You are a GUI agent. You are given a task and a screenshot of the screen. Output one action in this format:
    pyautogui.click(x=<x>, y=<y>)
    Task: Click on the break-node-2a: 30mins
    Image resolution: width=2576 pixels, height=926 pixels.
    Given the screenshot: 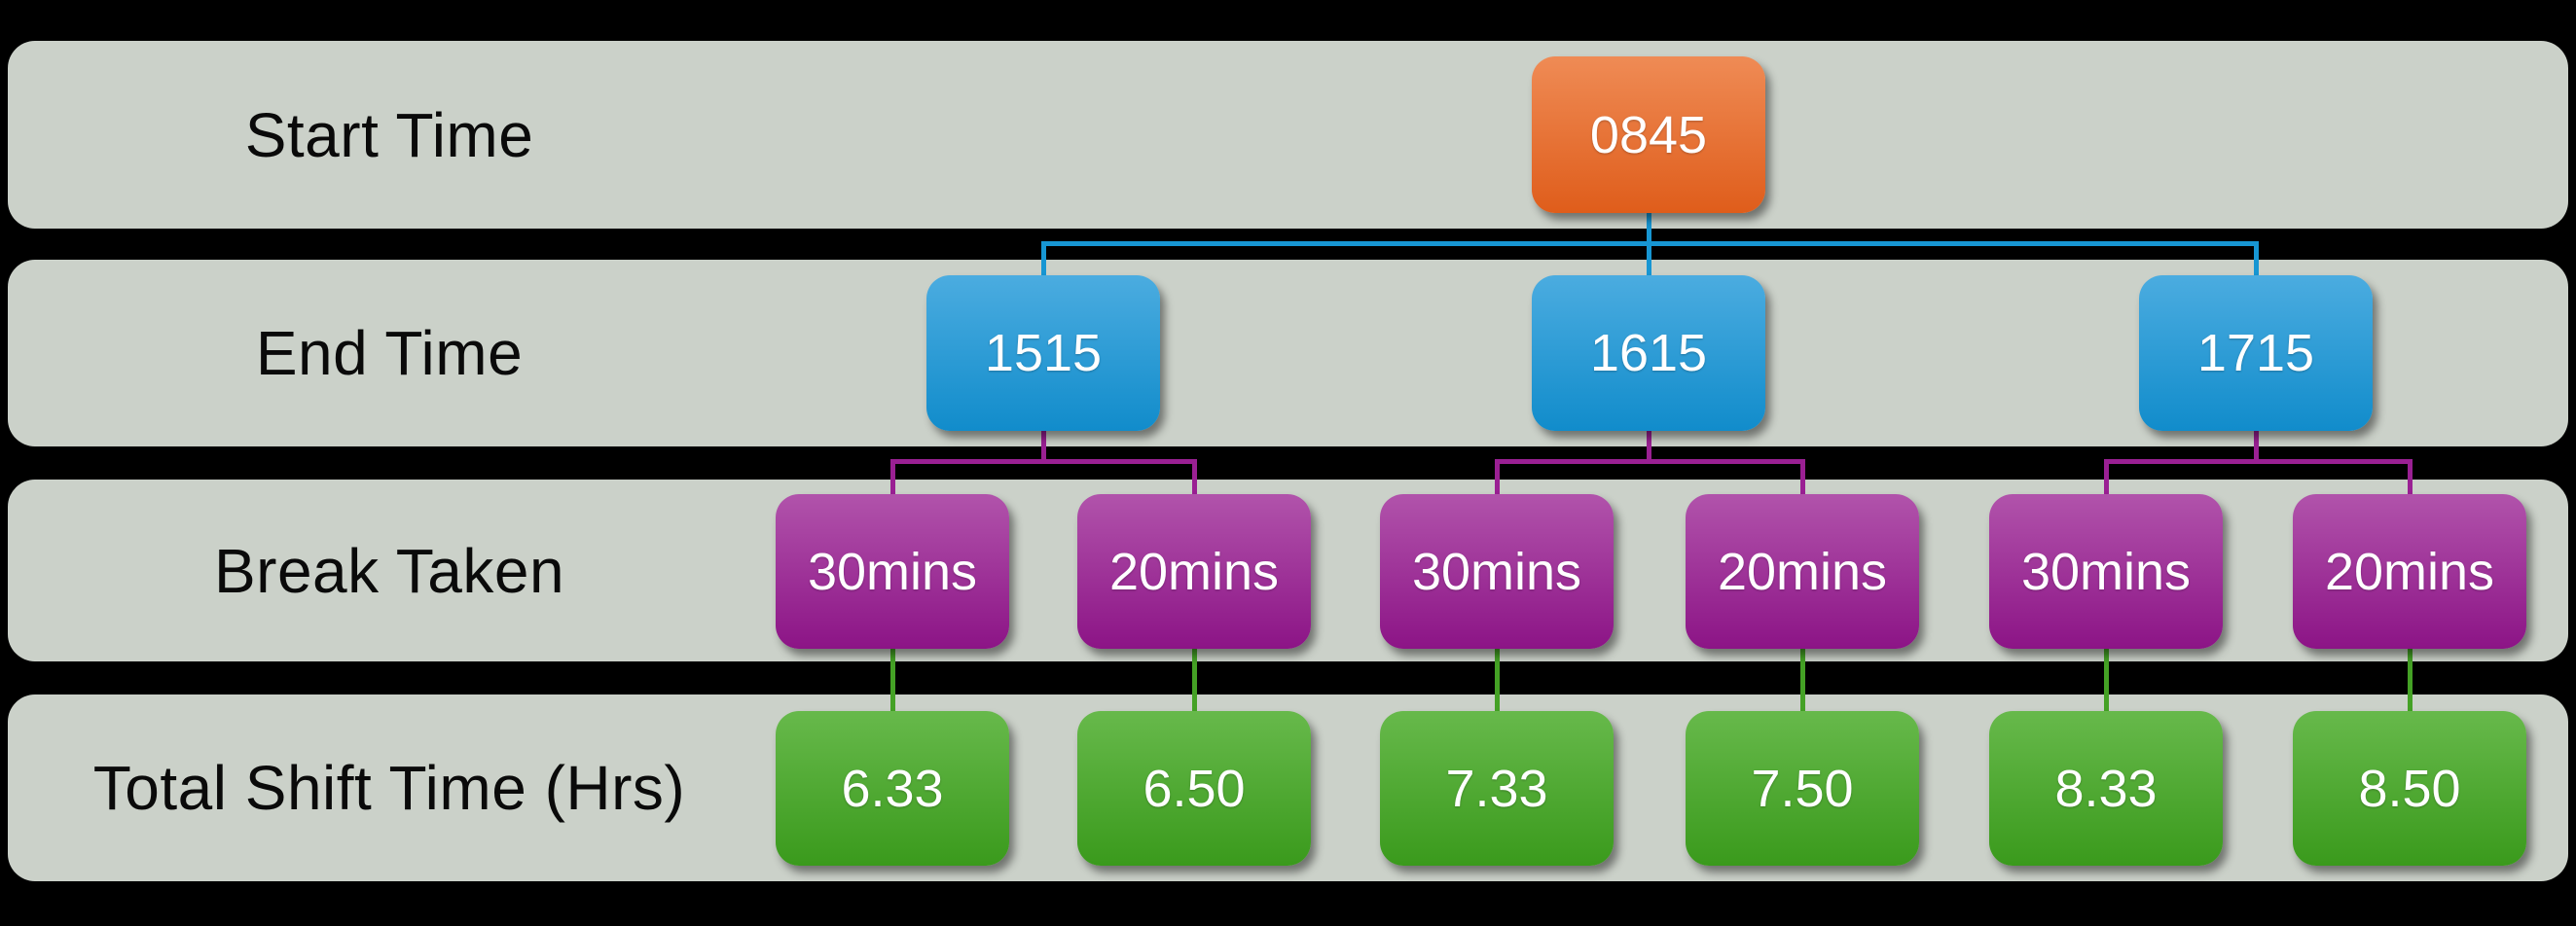 What is the action you would take?
    pyautogui.click(x=1497, y=571)
    